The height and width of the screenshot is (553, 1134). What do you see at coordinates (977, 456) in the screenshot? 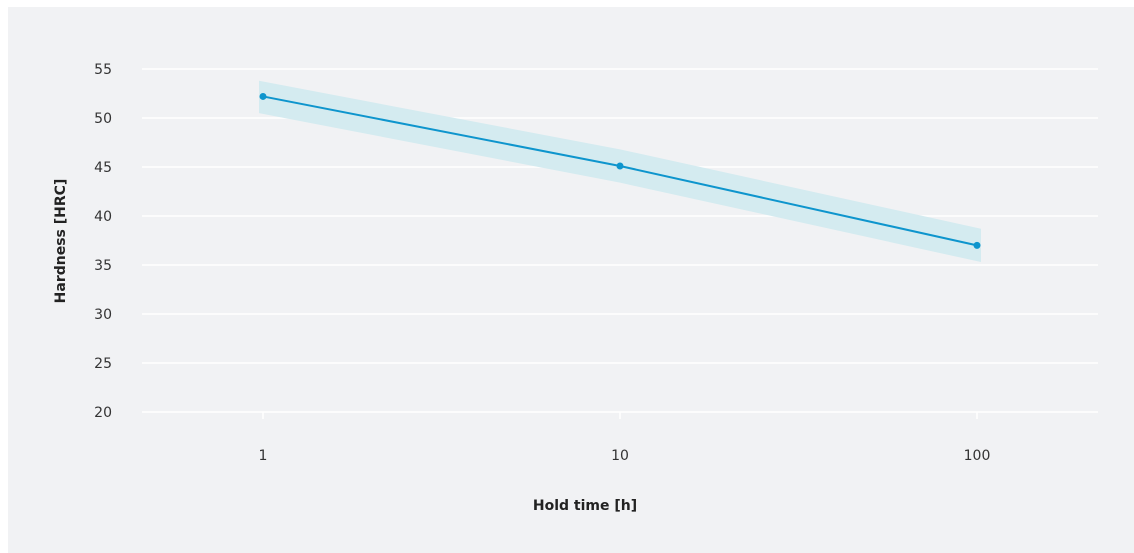
I see `x-tick-label: 100` at bounding box center [977, 456].